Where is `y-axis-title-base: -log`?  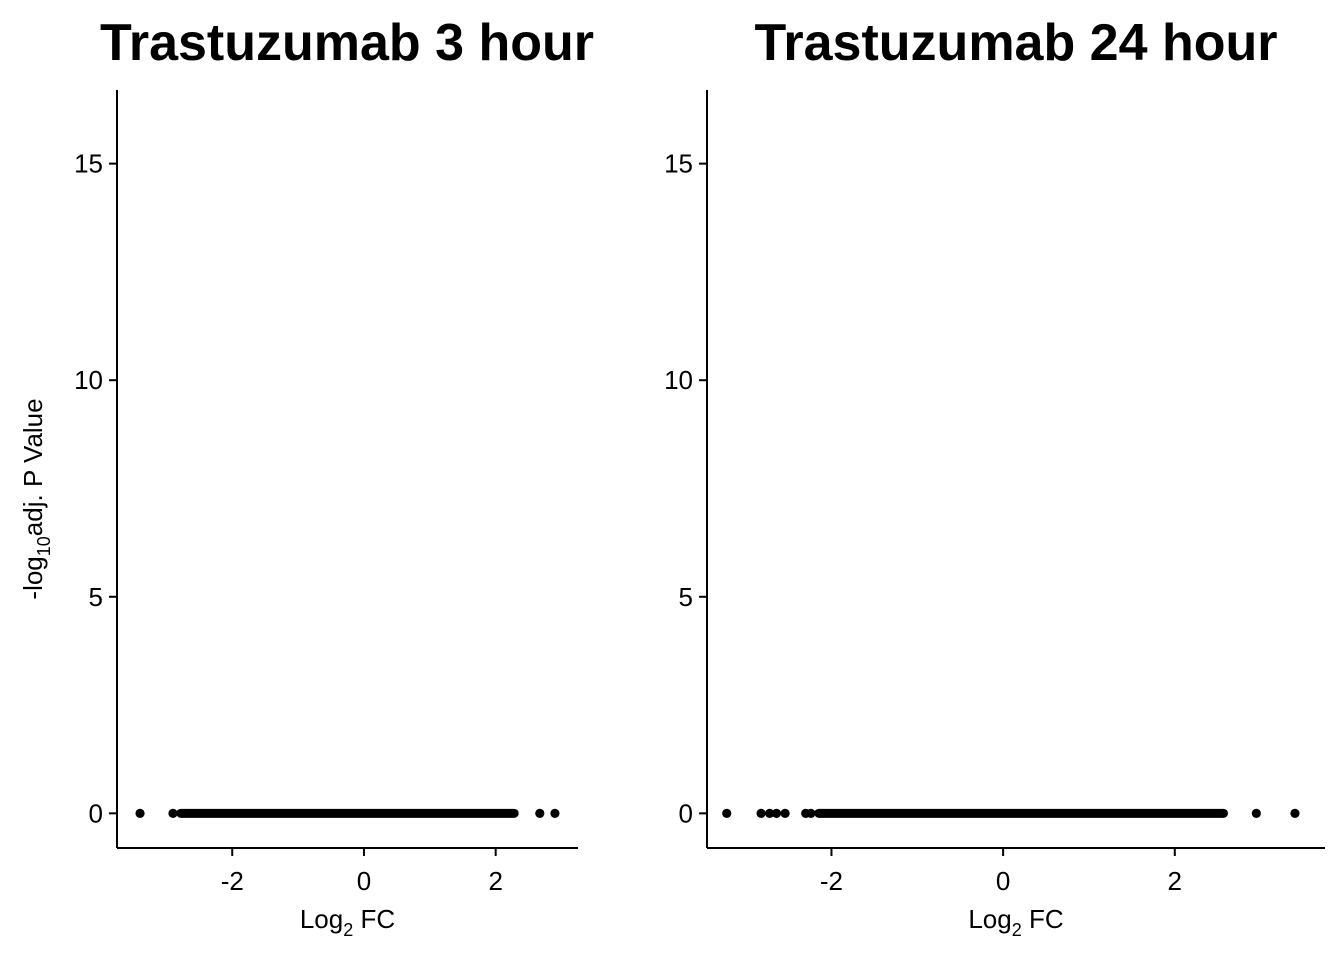
y-axis-title-base: -log is located at coordinates (33, 577).